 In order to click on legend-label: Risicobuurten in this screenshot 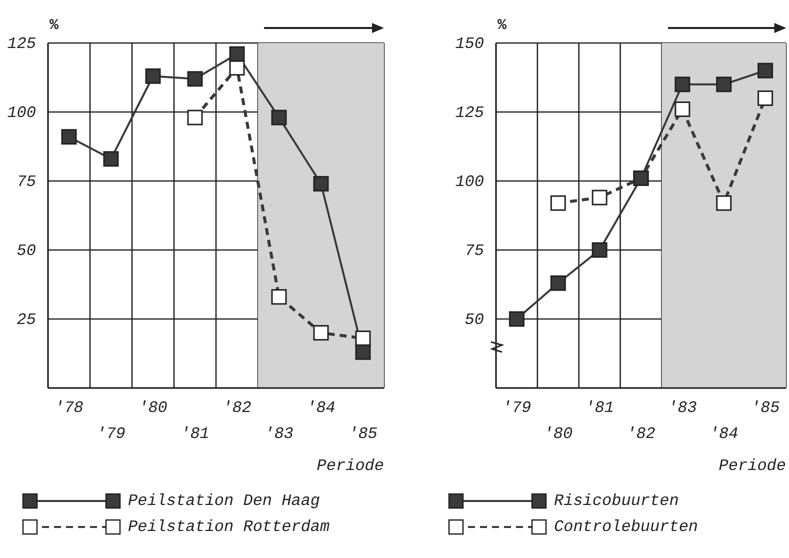, I will do `click(616, 501)`.